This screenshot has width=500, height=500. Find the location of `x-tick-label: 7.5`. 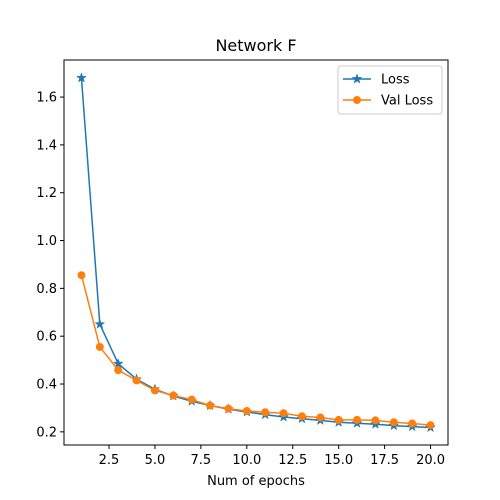

x-tick-label: 7.5 is located at coordinates (201, 460).